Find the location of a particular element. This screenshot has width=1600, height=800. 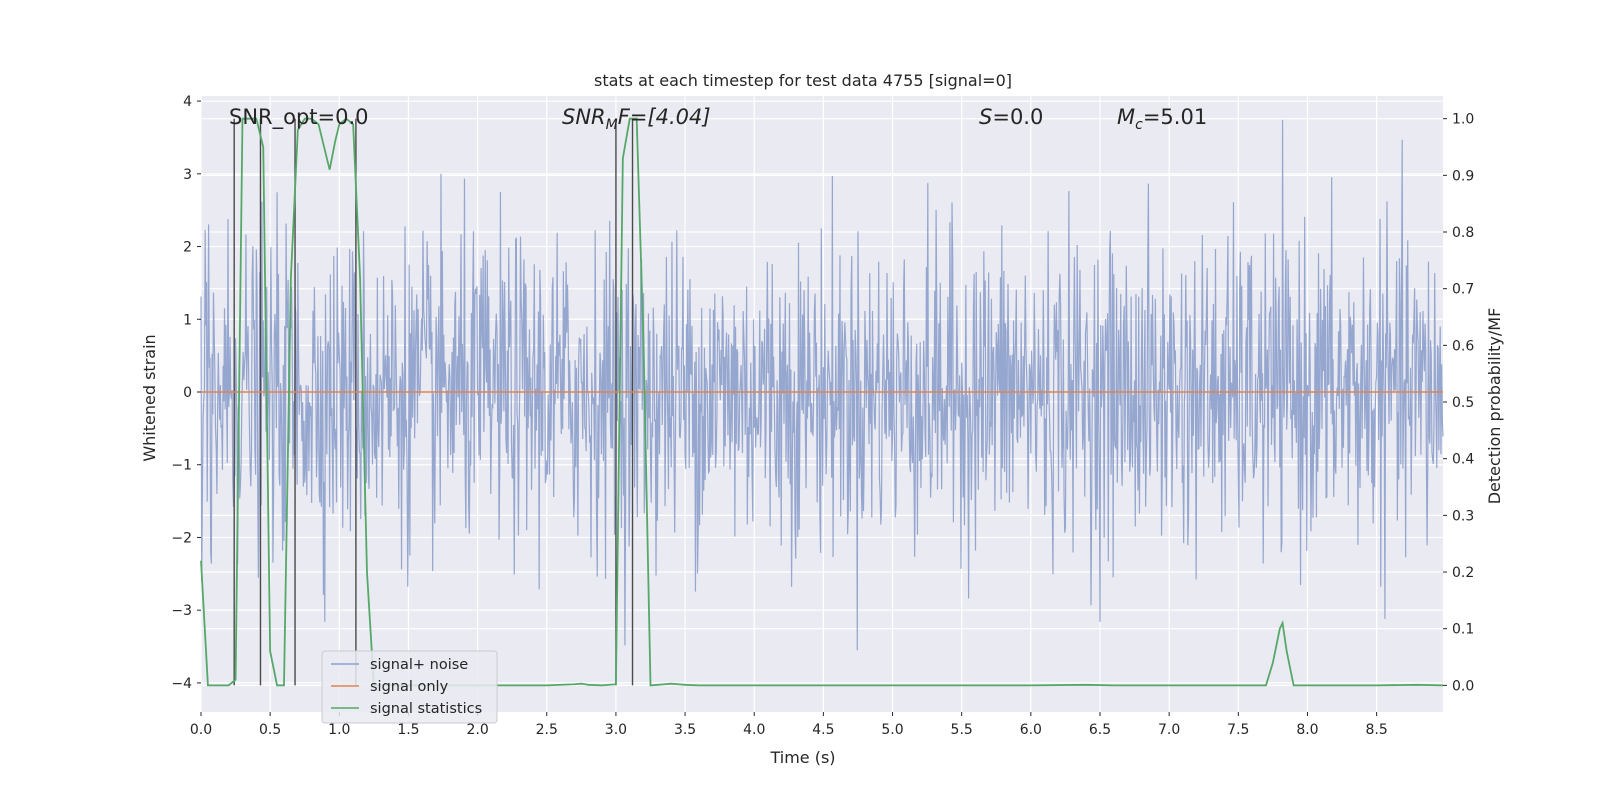

y-tick-label-left-5: −1 is located at coordinates (181, 466).